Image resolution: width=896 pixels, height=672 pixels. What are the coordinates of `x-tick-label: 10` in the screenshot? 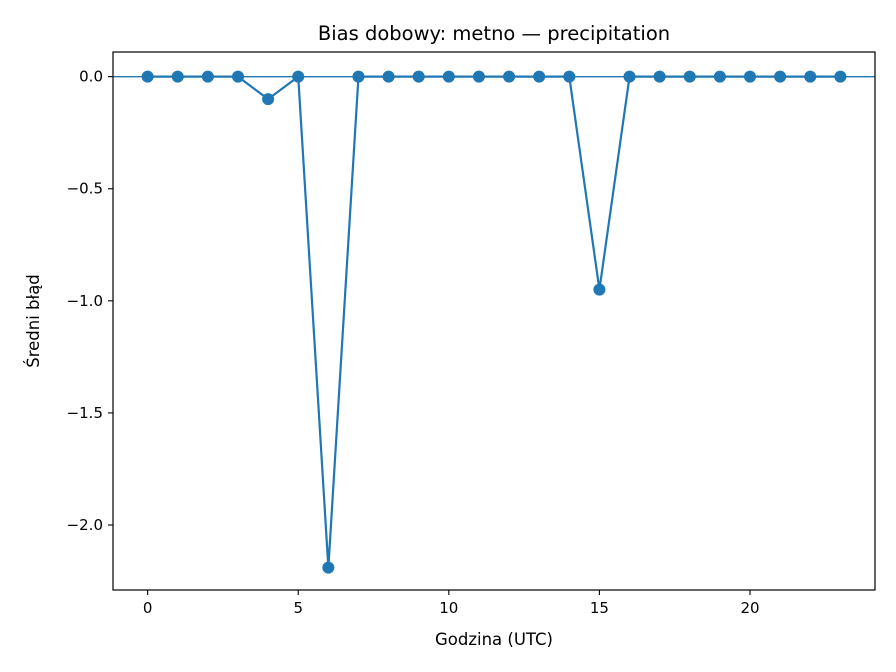 It's located at (448, 608).